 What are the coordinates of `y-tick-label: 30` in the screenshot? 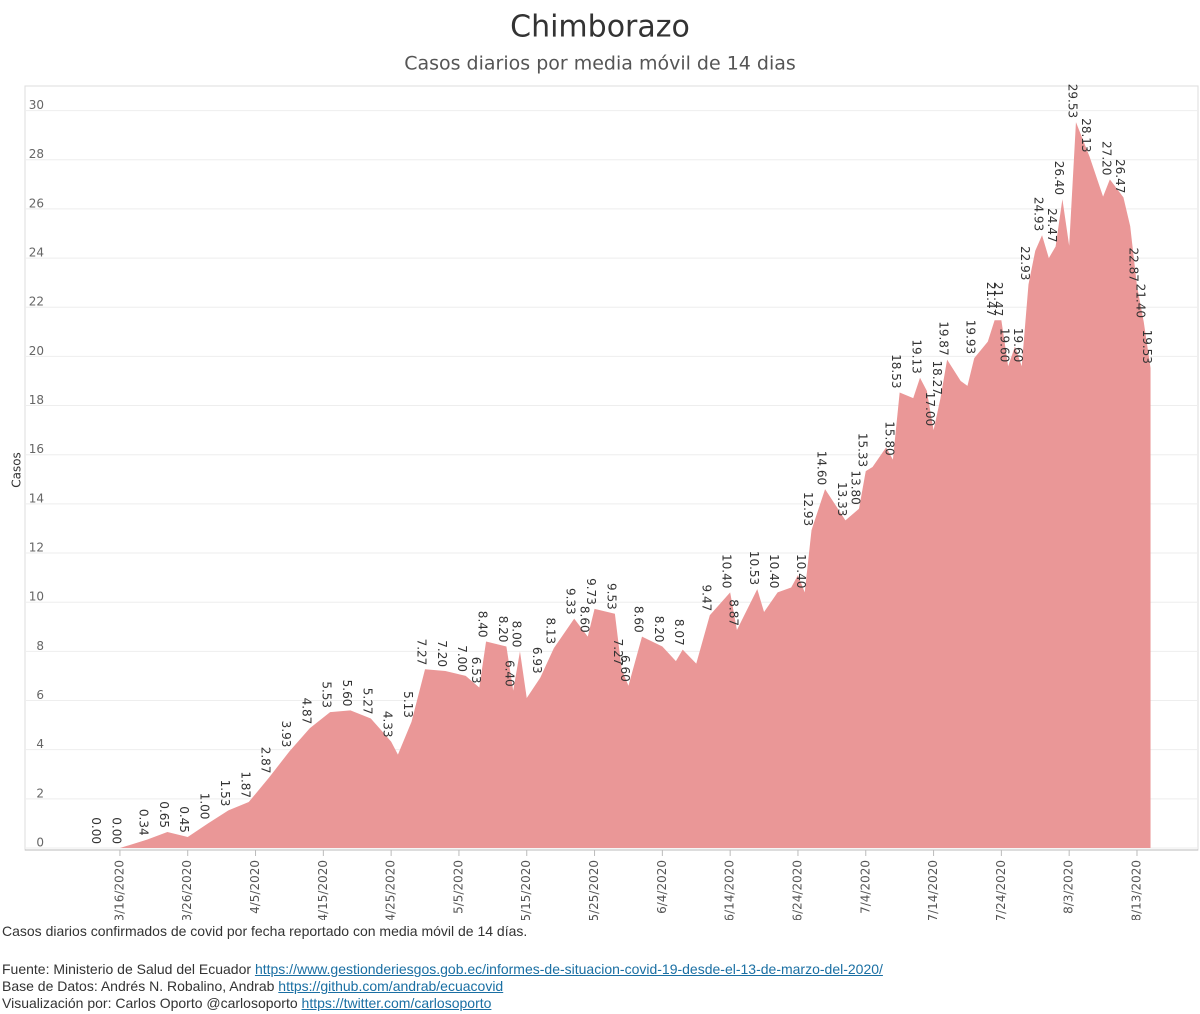 It's located at (36, 105).